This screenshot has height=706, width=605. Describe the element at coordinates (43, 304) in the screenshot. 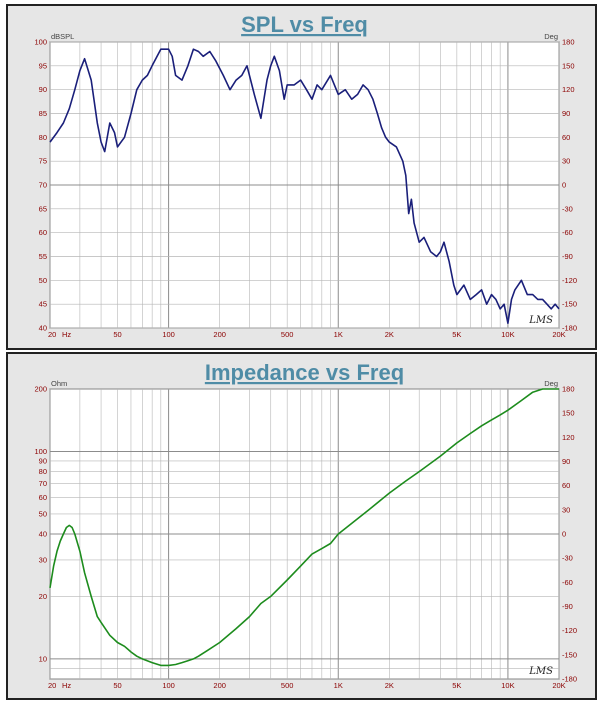

I see `y-tick-label: 45` at that location.